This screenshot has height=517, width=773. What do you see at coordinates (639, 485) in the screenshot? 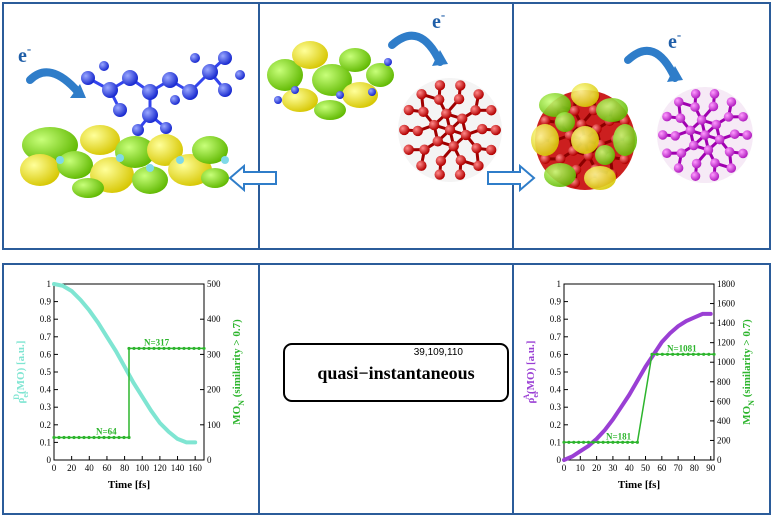
I see `x-axis-label: Time [fs]` at bounding box center [639, 485].